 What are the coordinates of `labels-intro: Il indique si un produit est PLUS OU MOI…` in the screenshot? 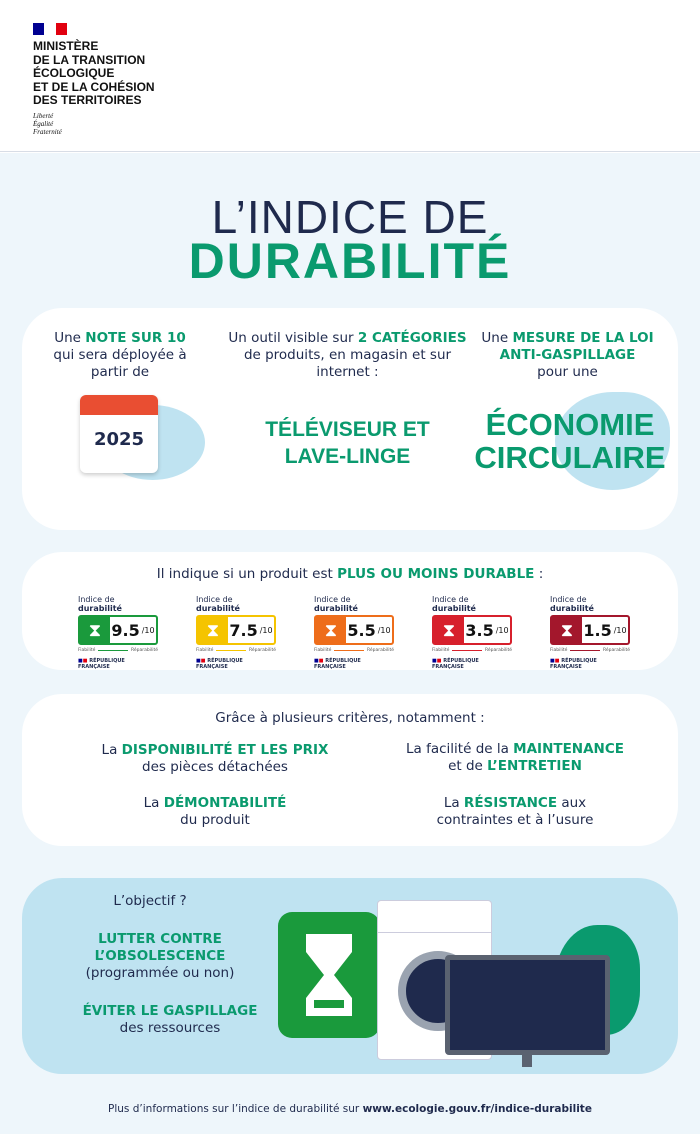 It's located at (350, 574).